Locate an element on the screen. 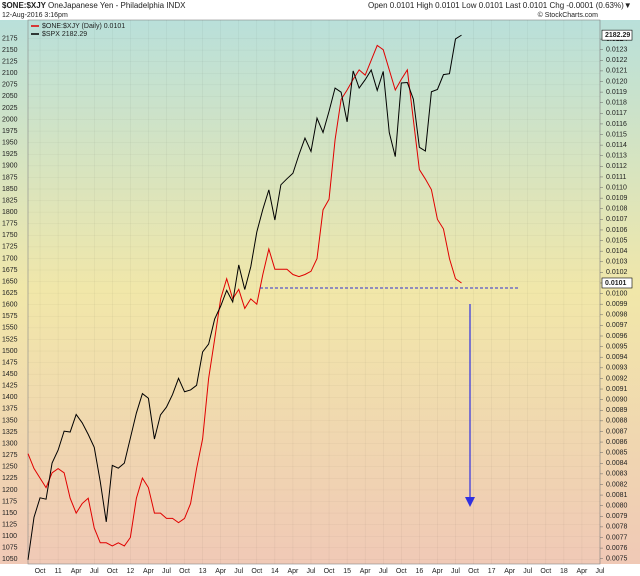 The width and height of the screenshot is (640, 576). y-tick-label: 1850 is located at coordinates (10, 189).